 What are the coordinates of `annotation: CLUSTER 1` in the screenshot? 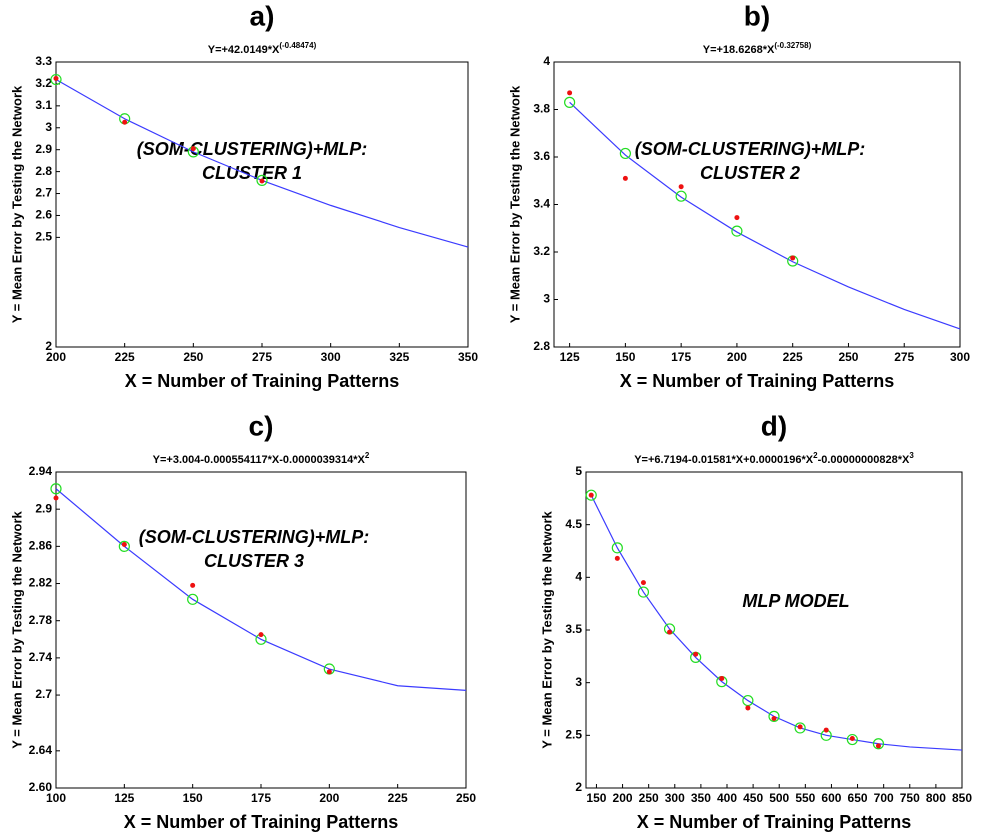 It's located at (252, 173).